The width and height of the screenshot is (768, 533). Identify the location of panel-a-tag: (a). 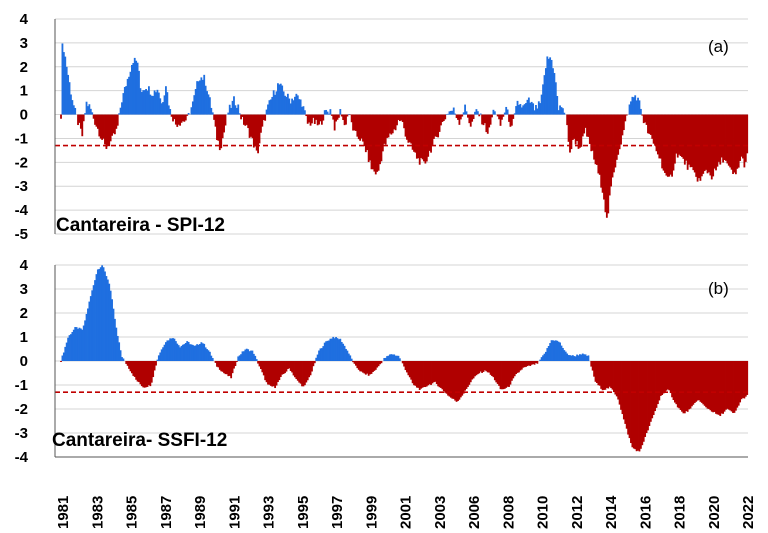
(718, 46).